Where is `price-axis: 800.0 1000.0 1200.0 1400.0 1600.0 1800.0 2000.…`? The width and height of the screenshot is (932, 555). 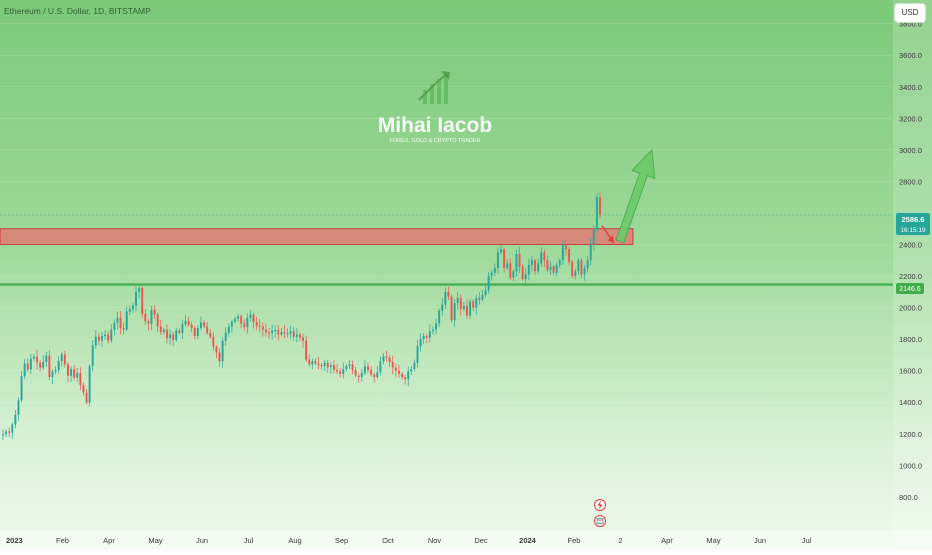 price-axis: 800.0 1000.0 1200.0 1400.0 1600.0 1800.0 2000.… is located at coordinates (912, 275).